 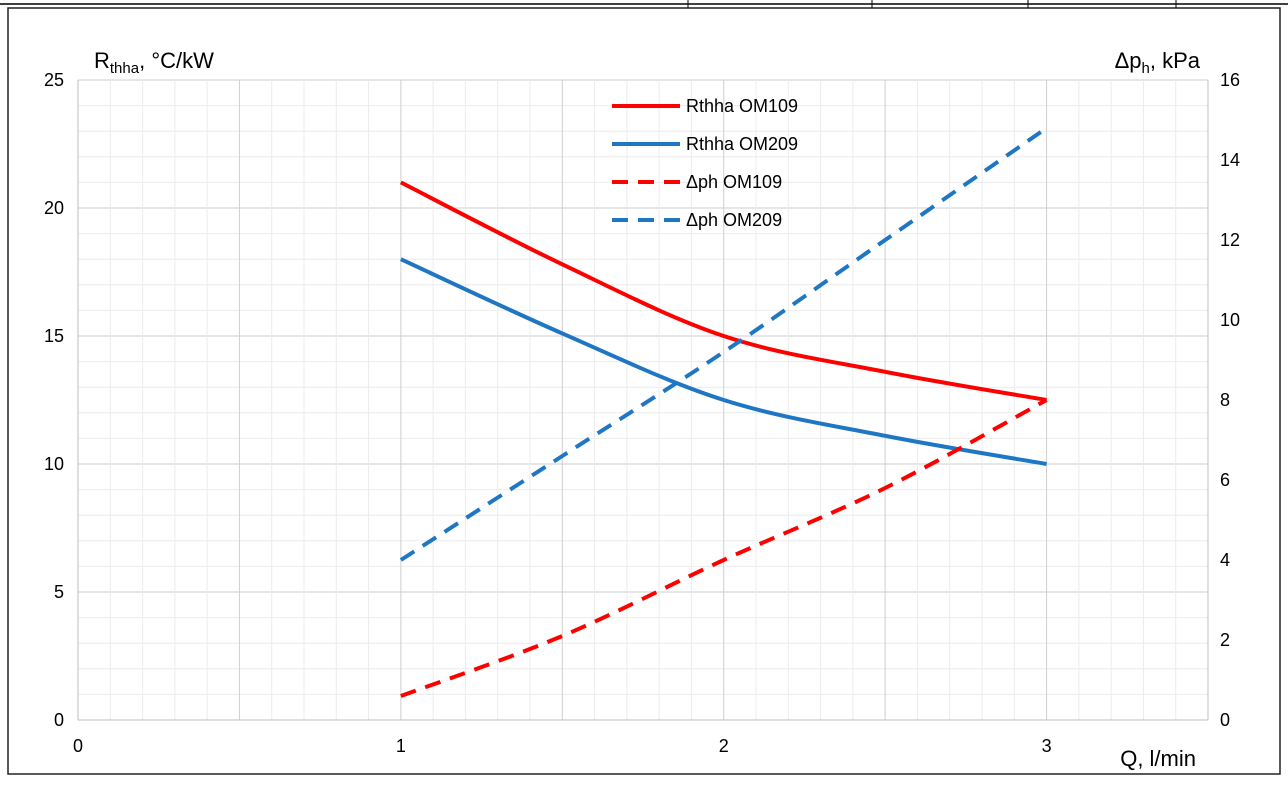 I want to click on y-right-tick-label: 8, so click(x=1225, y=400).